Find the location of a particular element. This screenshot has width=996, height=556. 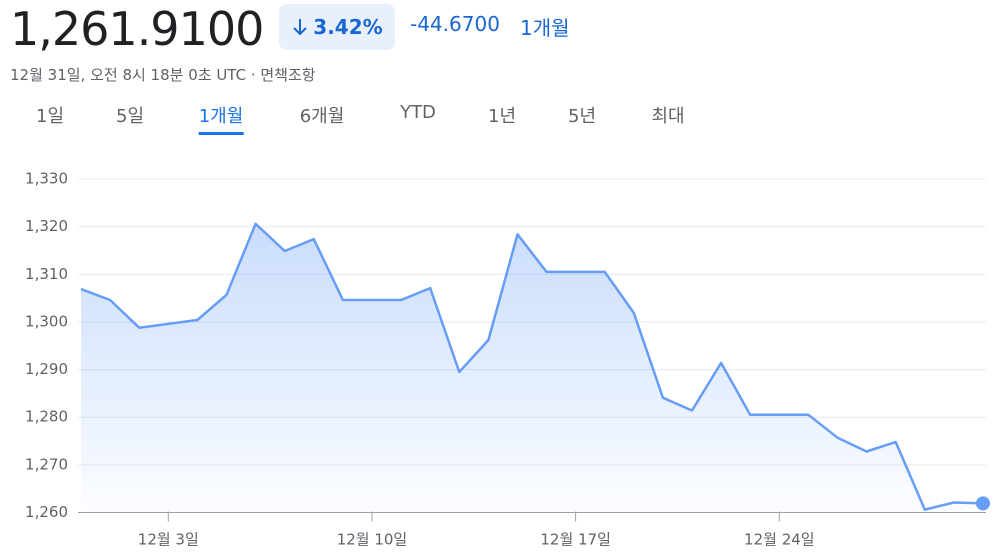

range-tab: 1일 is located at coordinates (50, 116).